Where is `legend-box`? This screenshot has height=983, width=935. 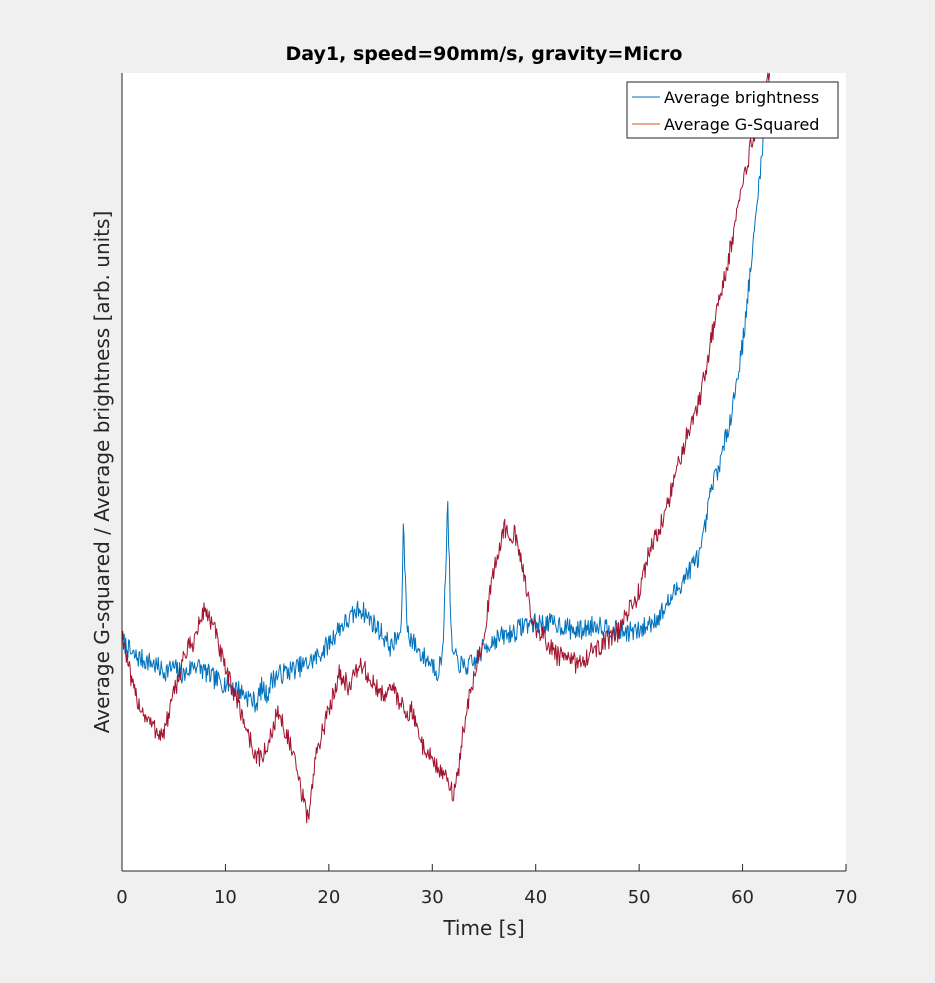 legend-box is located at coordinates (732, 110).